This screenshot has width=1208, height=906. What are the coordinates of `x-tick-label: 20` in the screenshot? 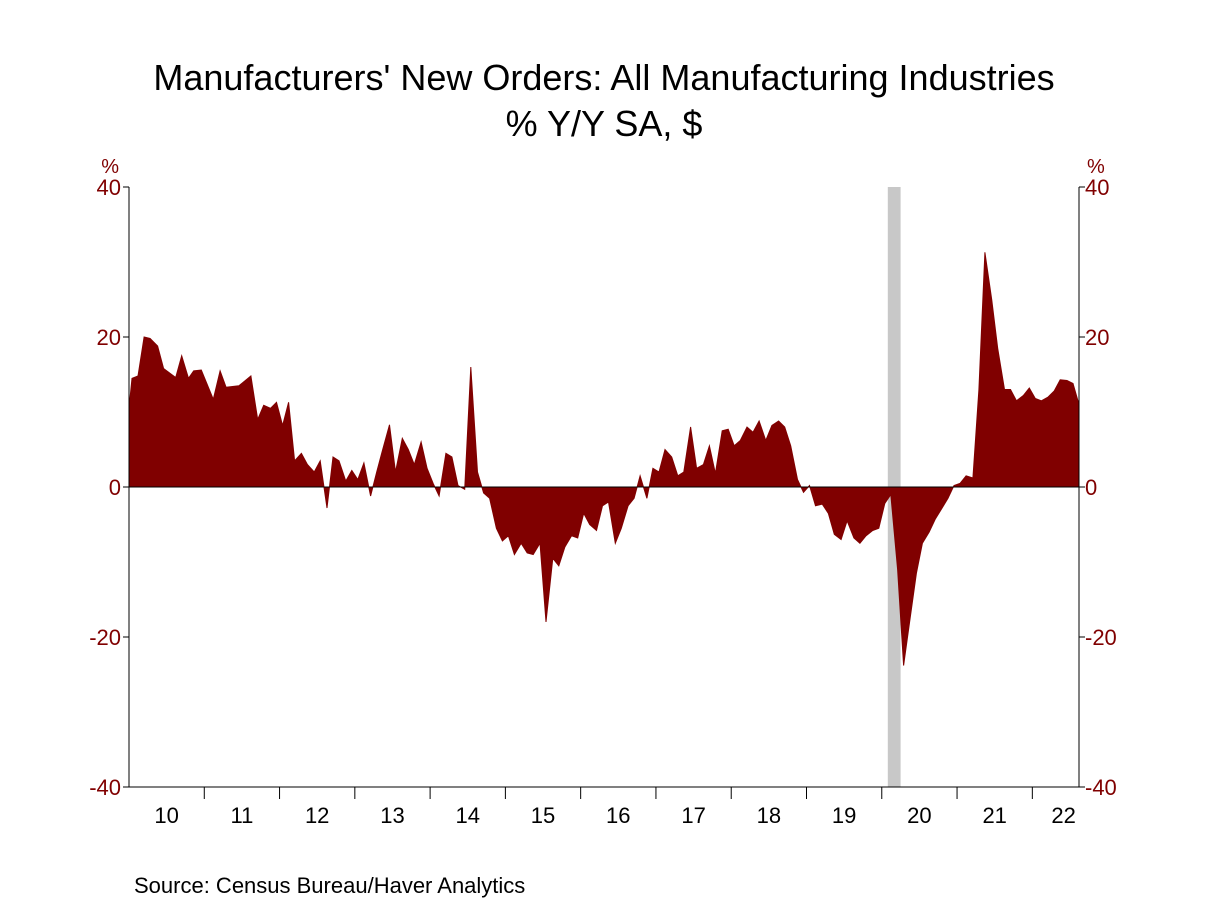 It's located at (919, 815).